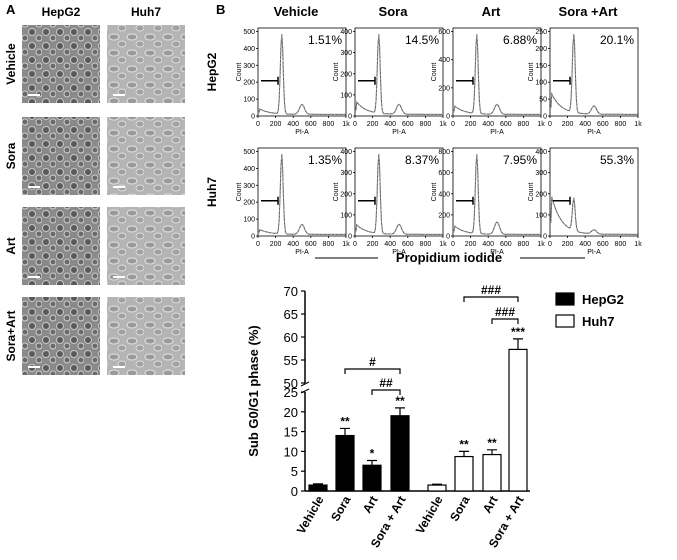  What do you see at coordinates (291, 412) in the screenshot?
I see `y-tick-label: 20` at bounding box center [291, 412].